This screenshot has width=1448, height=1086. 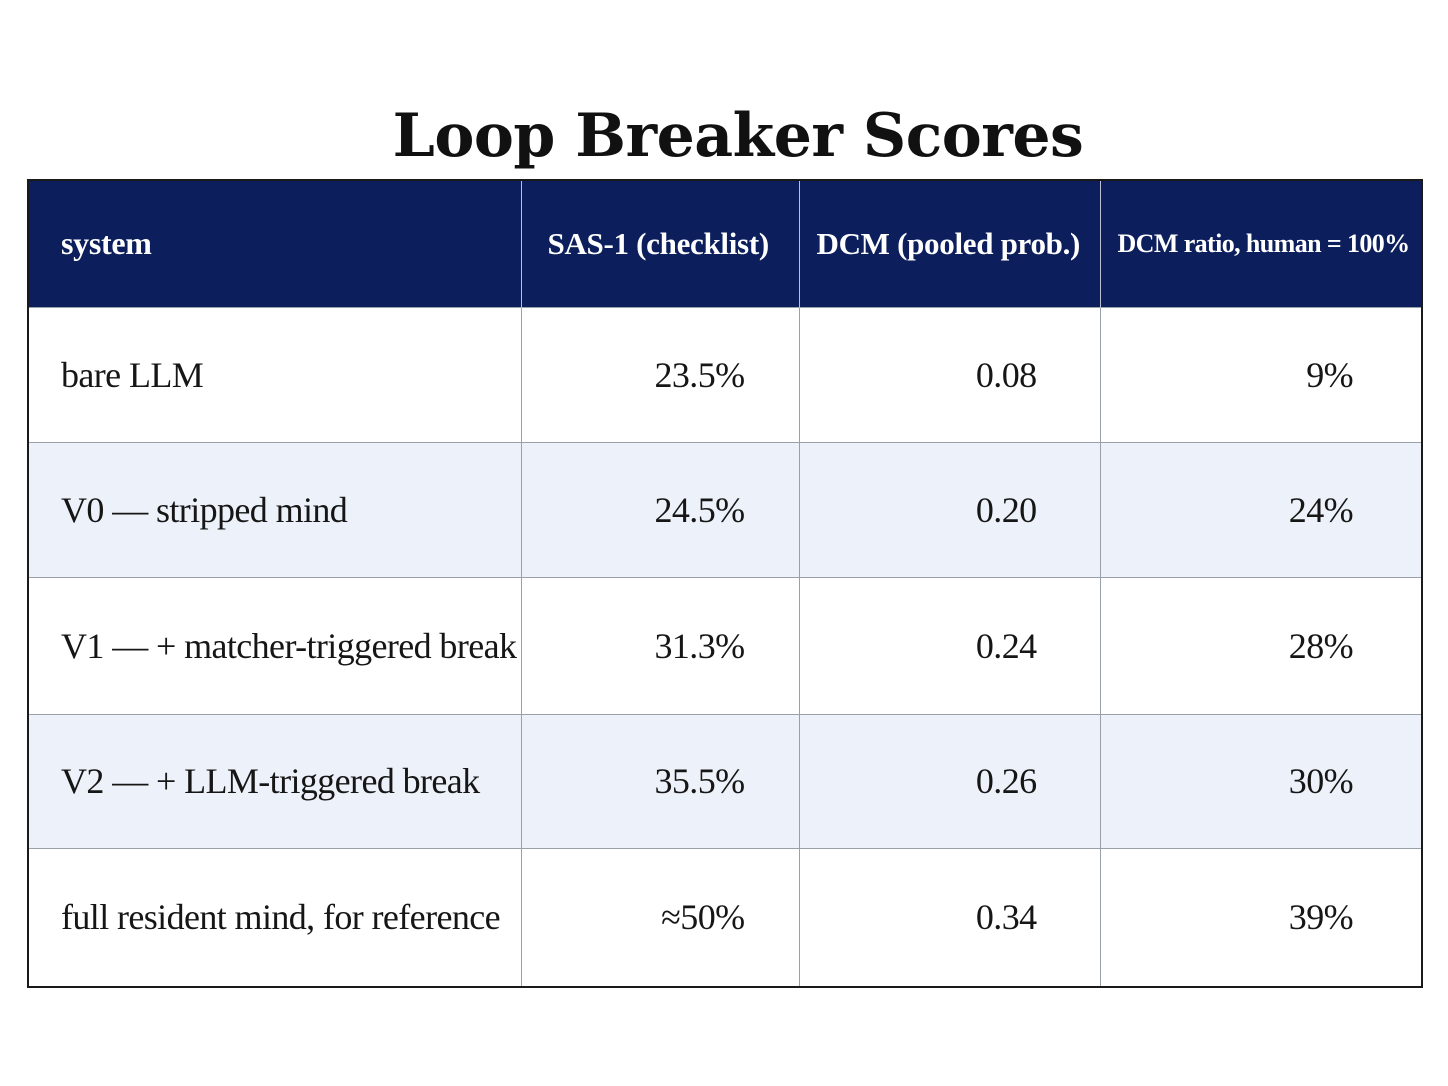 I want to click on cell-dcm-ratio: 9%, so click(x=1261, y=374).